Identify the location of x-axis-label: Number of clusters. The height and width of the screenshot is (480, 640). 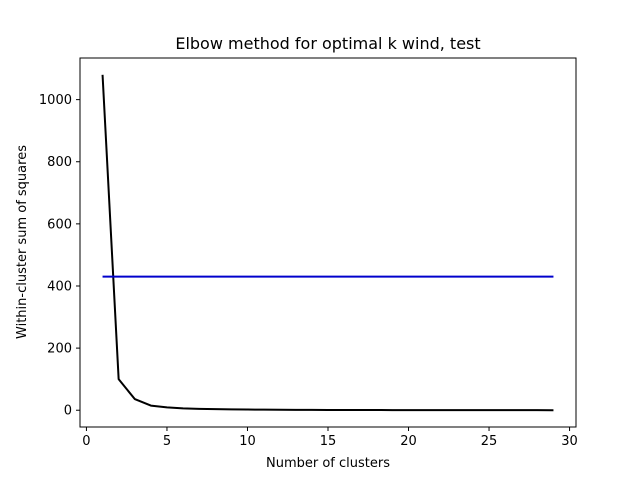
(328, 463).